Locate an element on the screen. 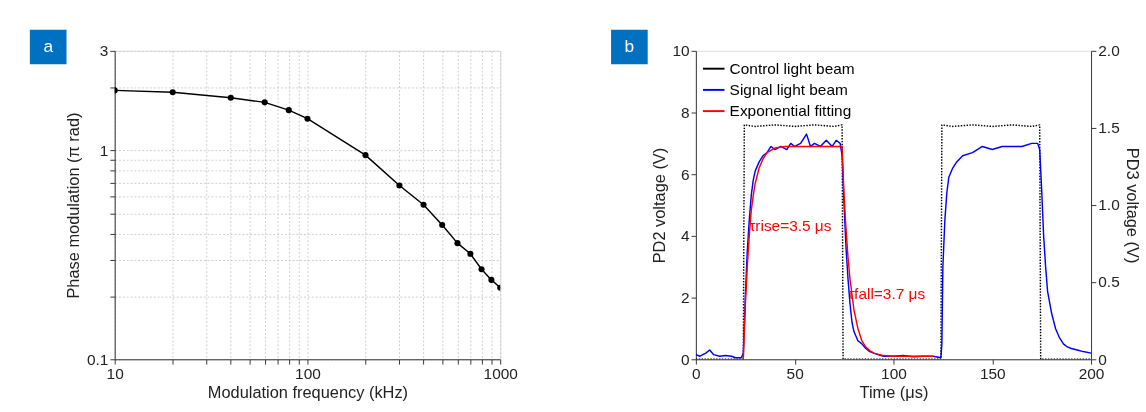 The width and height of the screenshot is (1146, 412). y-tick-label: 3 is located at coordinates (104, 51).